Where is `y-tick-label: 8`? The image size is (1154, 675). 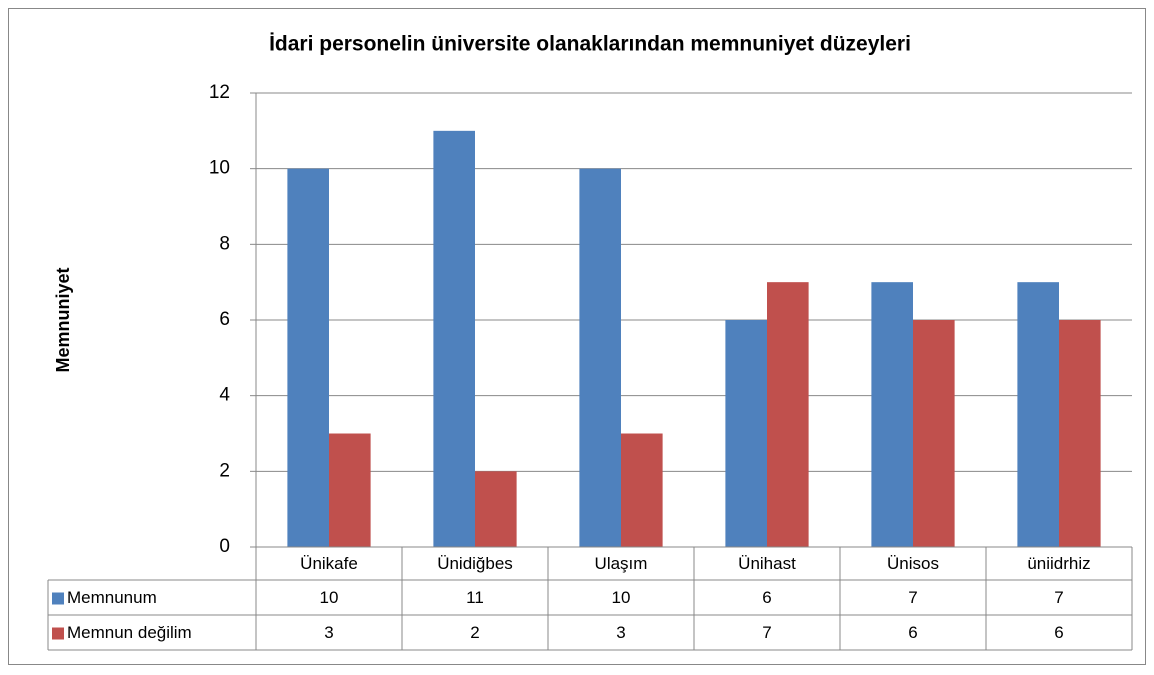 y-tick-label: 8 is located at coordinates (224, 243).